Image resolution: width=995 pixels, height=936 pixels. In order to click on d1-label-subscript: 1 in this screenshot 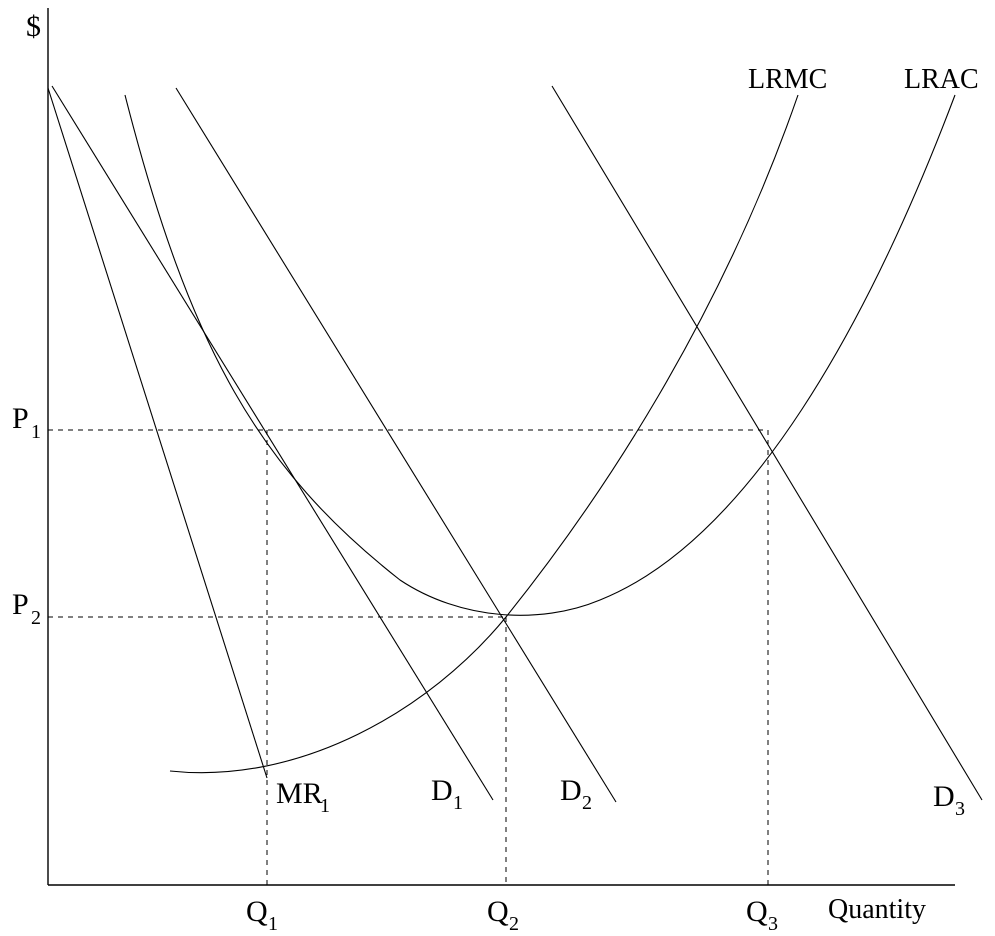, I will do `click(458, 803)`.